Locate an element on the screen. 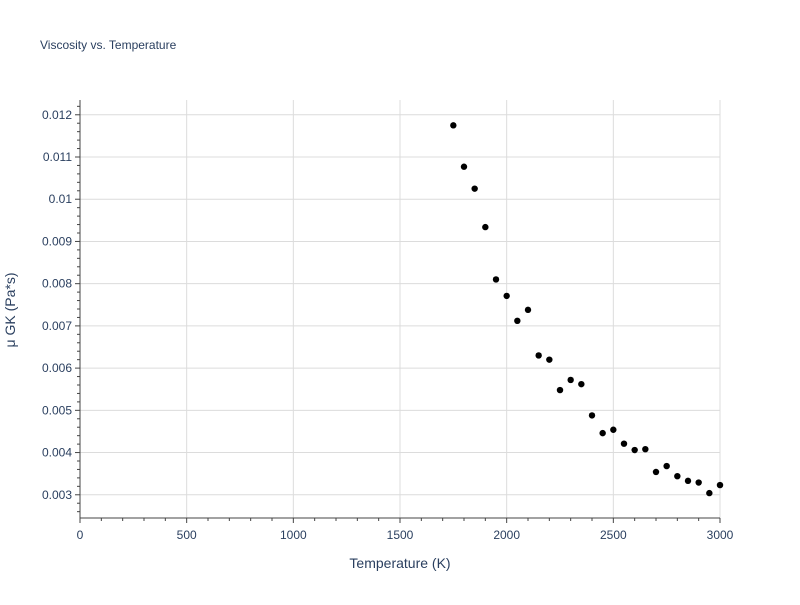 This screenshot has height=605, width=800. y-tick-label: 0.007 is located at coordinates (57, 326).